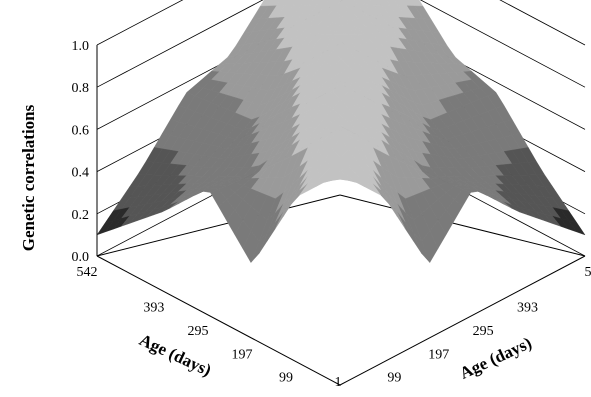 Image resolution: width=591 pixels, height=397 pixels. Describe the element at coordinates (241, 354) in the screenshot. I see `left-tick-label-1: 197` at that location.